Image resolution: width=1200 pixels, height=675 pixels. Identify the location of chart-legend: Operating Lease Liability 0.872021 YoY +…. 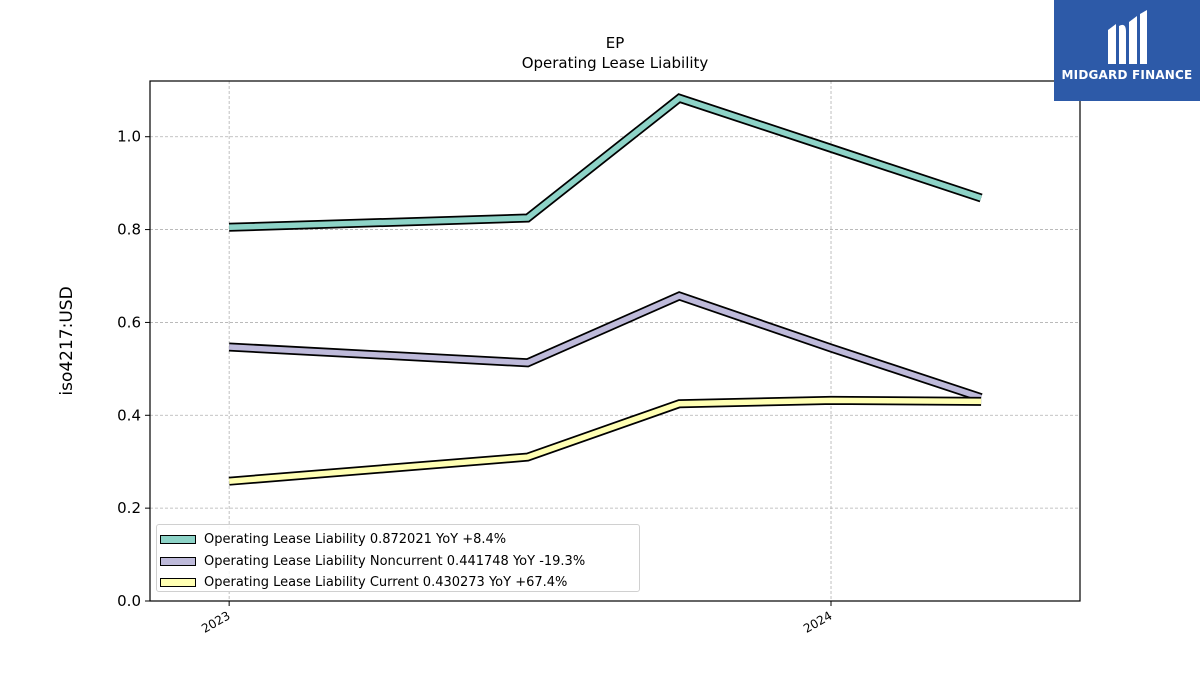
(398, 558).